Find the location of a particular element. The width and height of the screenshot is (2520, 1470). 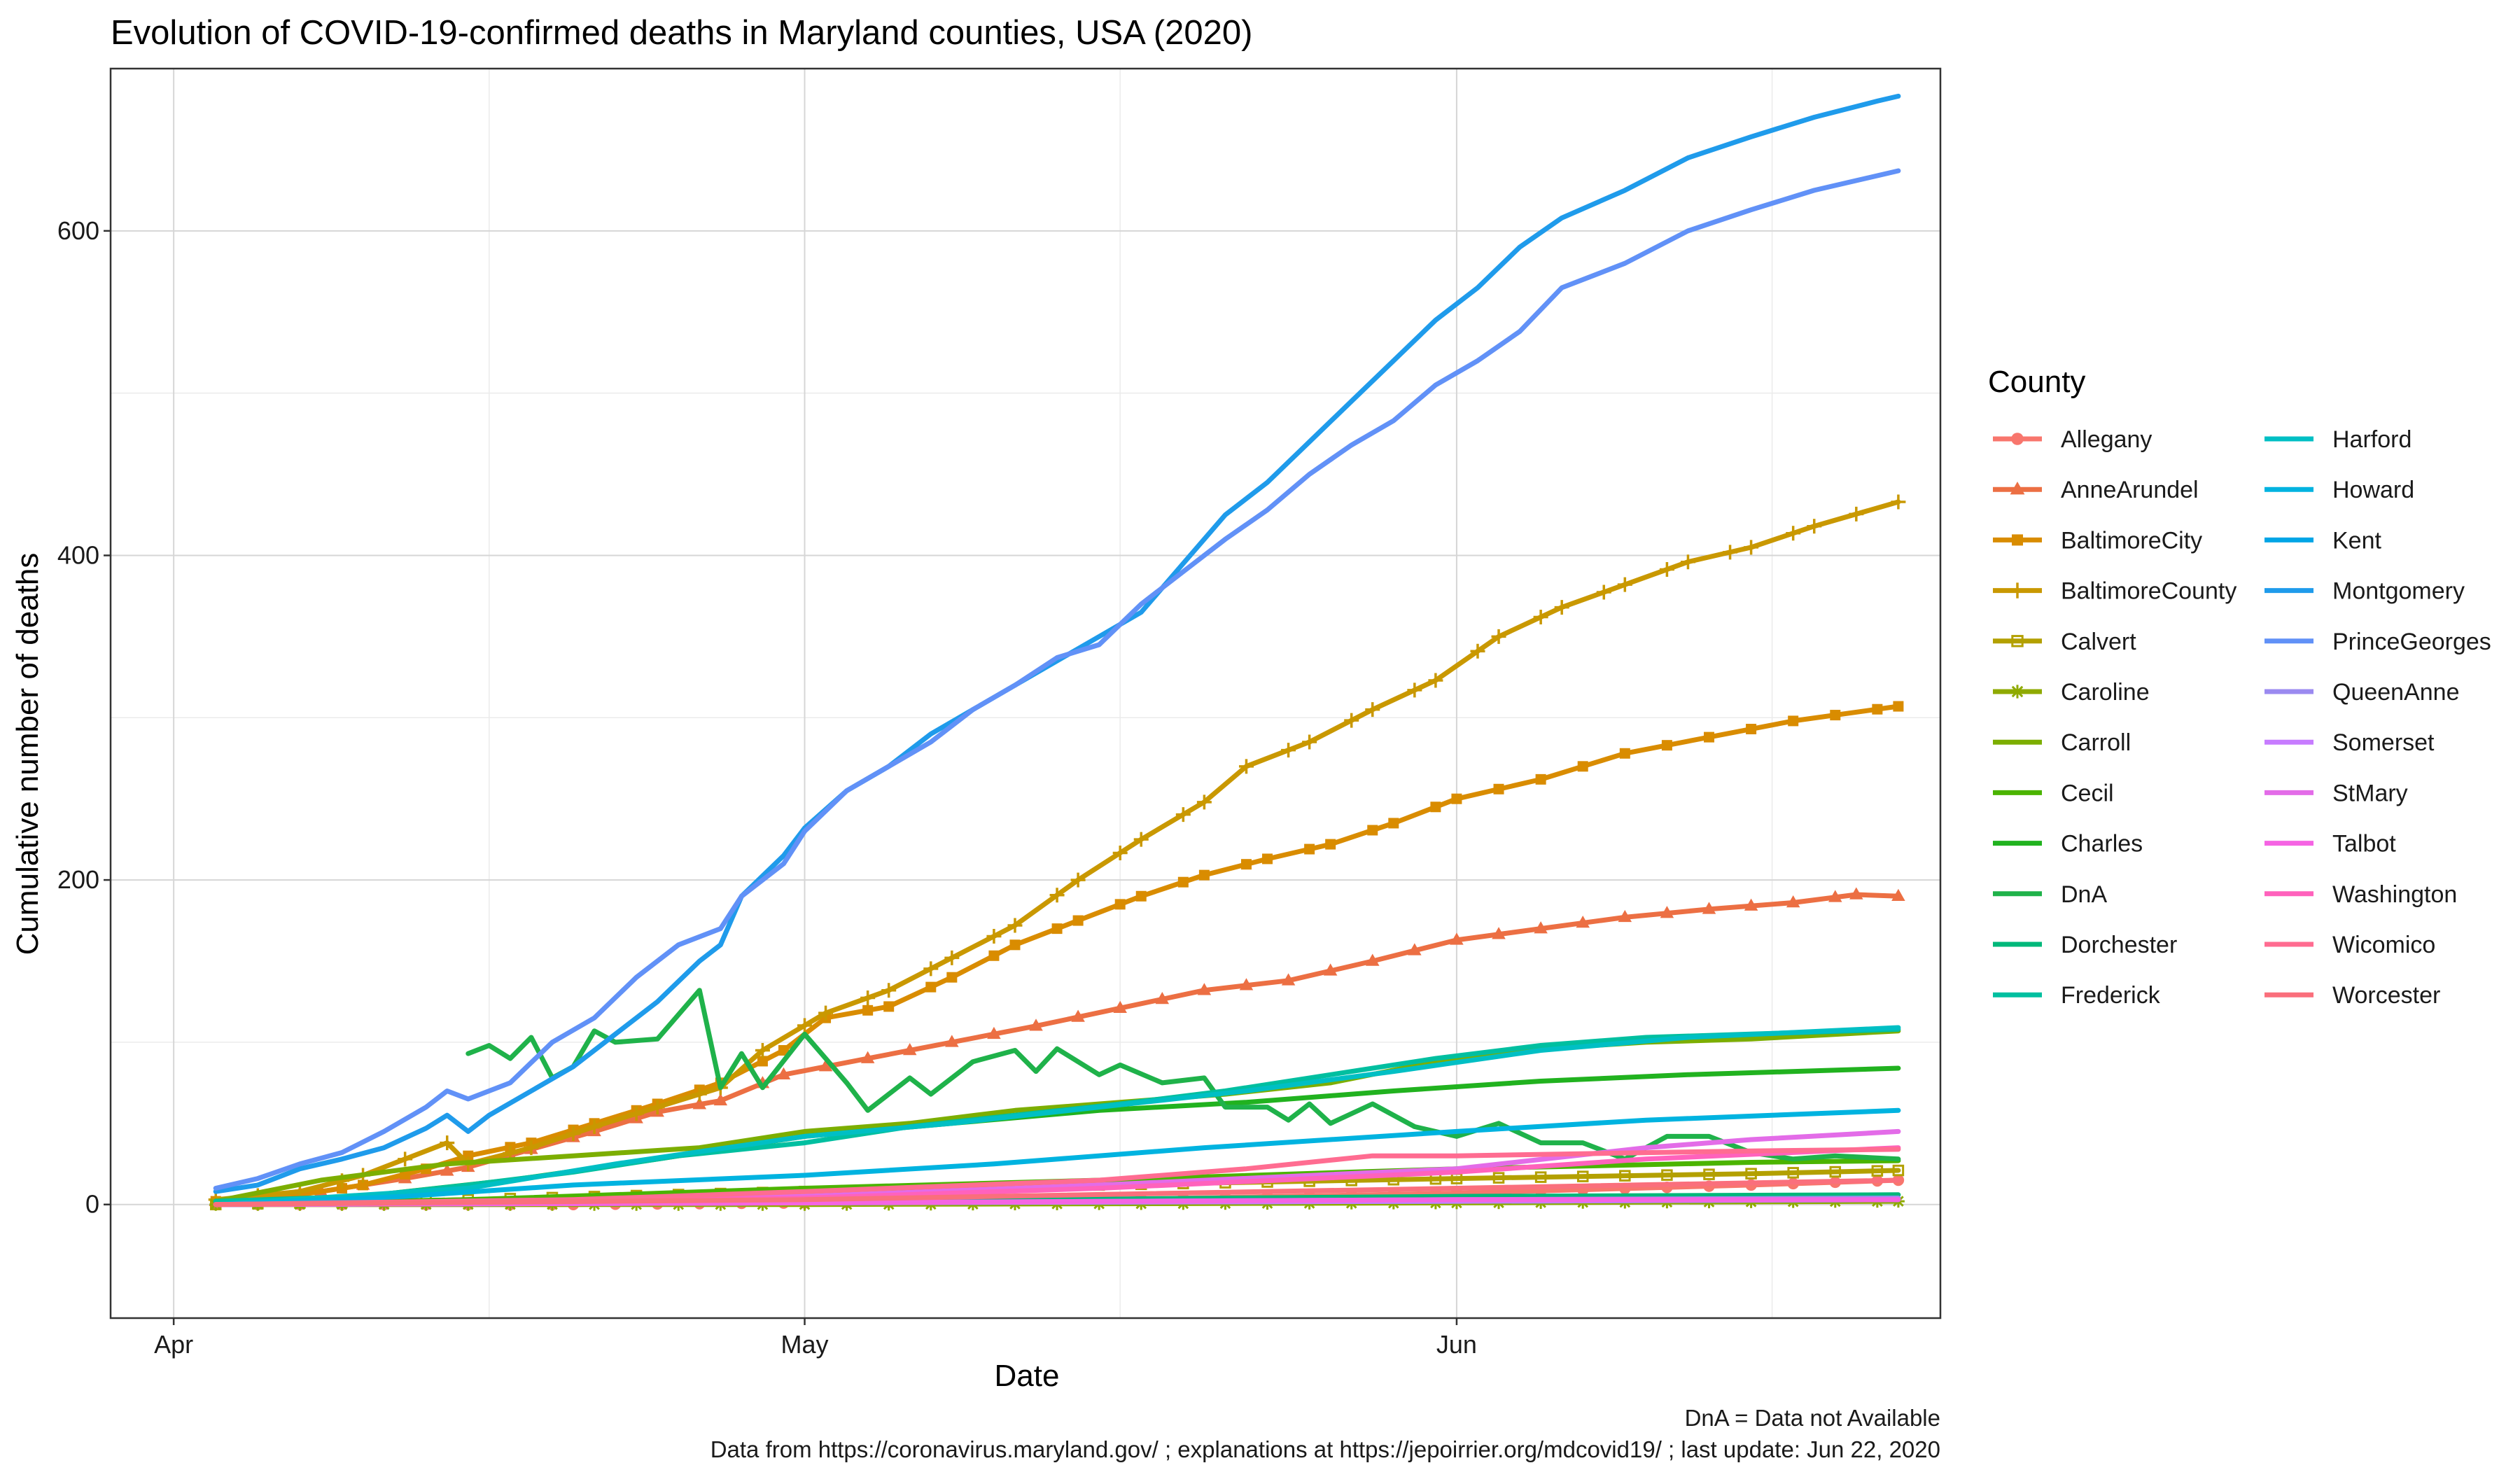

legend-label: AnneArundel is located at coordinates (2130, 490).